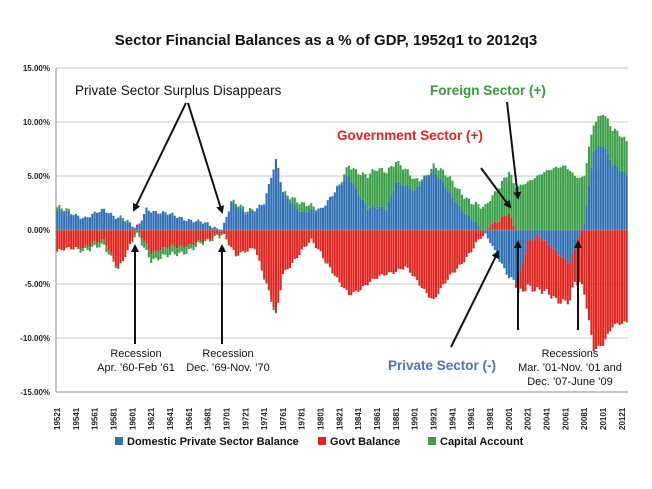 The image size is (652, 489). Describe the element at coordinates (490, 418) in the screenshot. I see `x-tick-label: 19981` at that location.